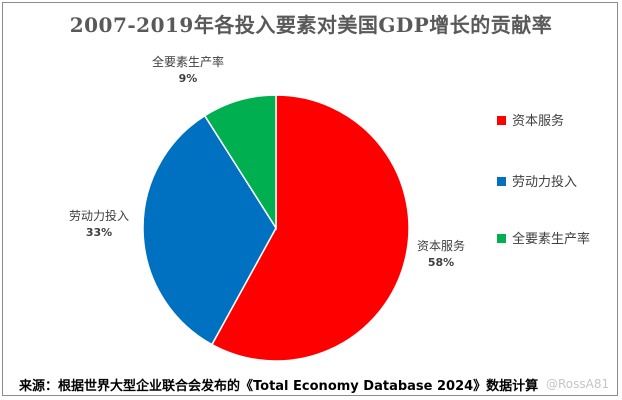 The height and width of the screenshot is (400, 622). I want to click on legend-label-capital: 资本服务, so click(538, 121).